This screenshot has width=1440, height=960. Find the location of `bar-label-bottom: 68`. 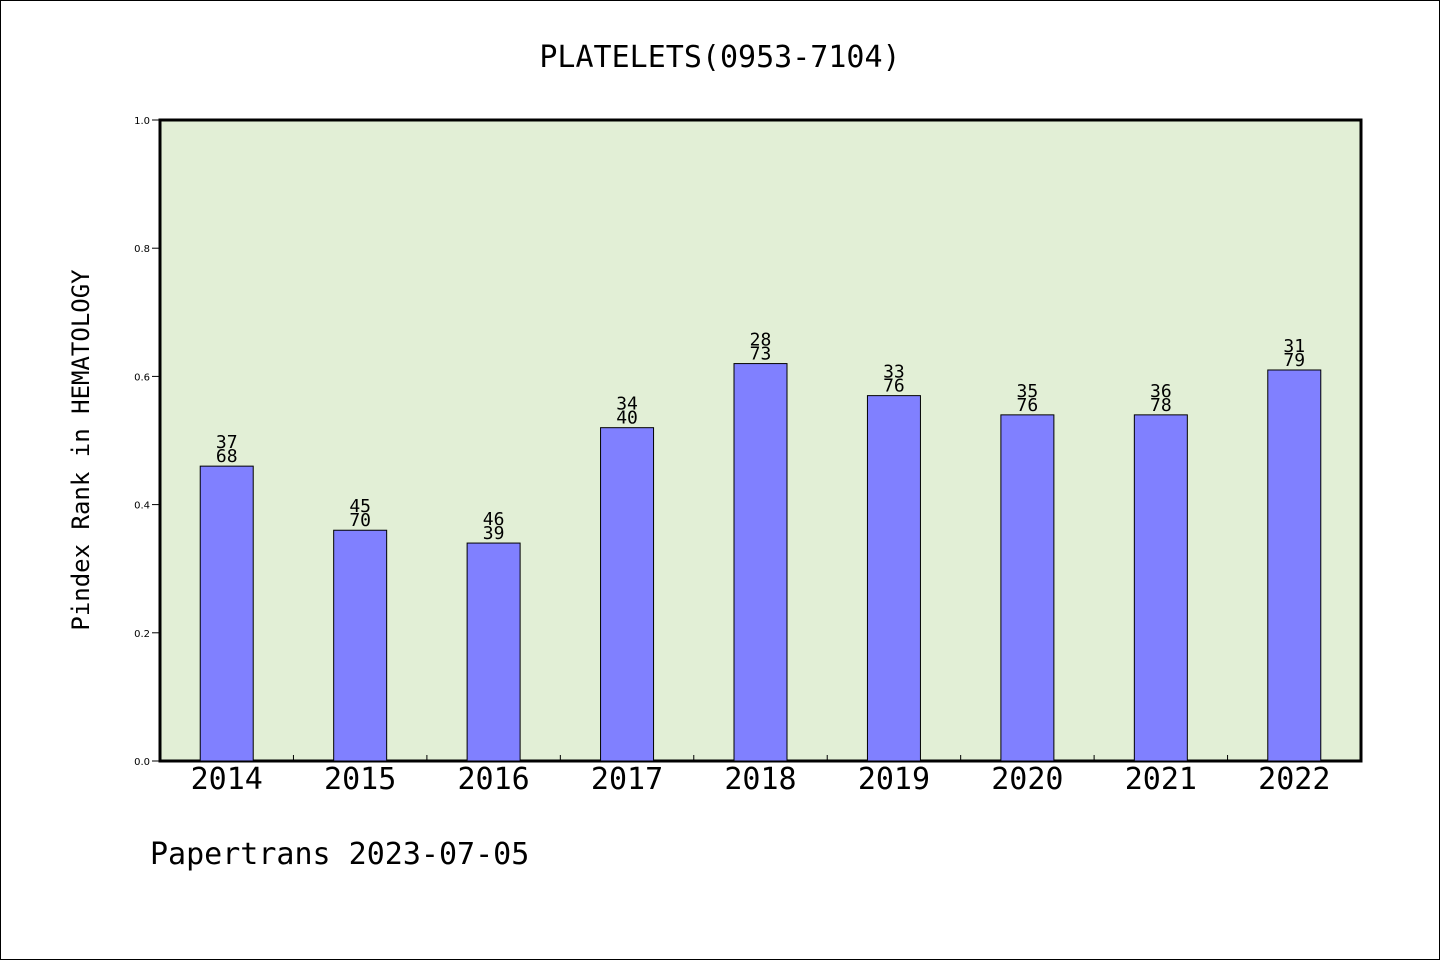

bar-label-bottom: 68 is located at coordinates (227, 456).